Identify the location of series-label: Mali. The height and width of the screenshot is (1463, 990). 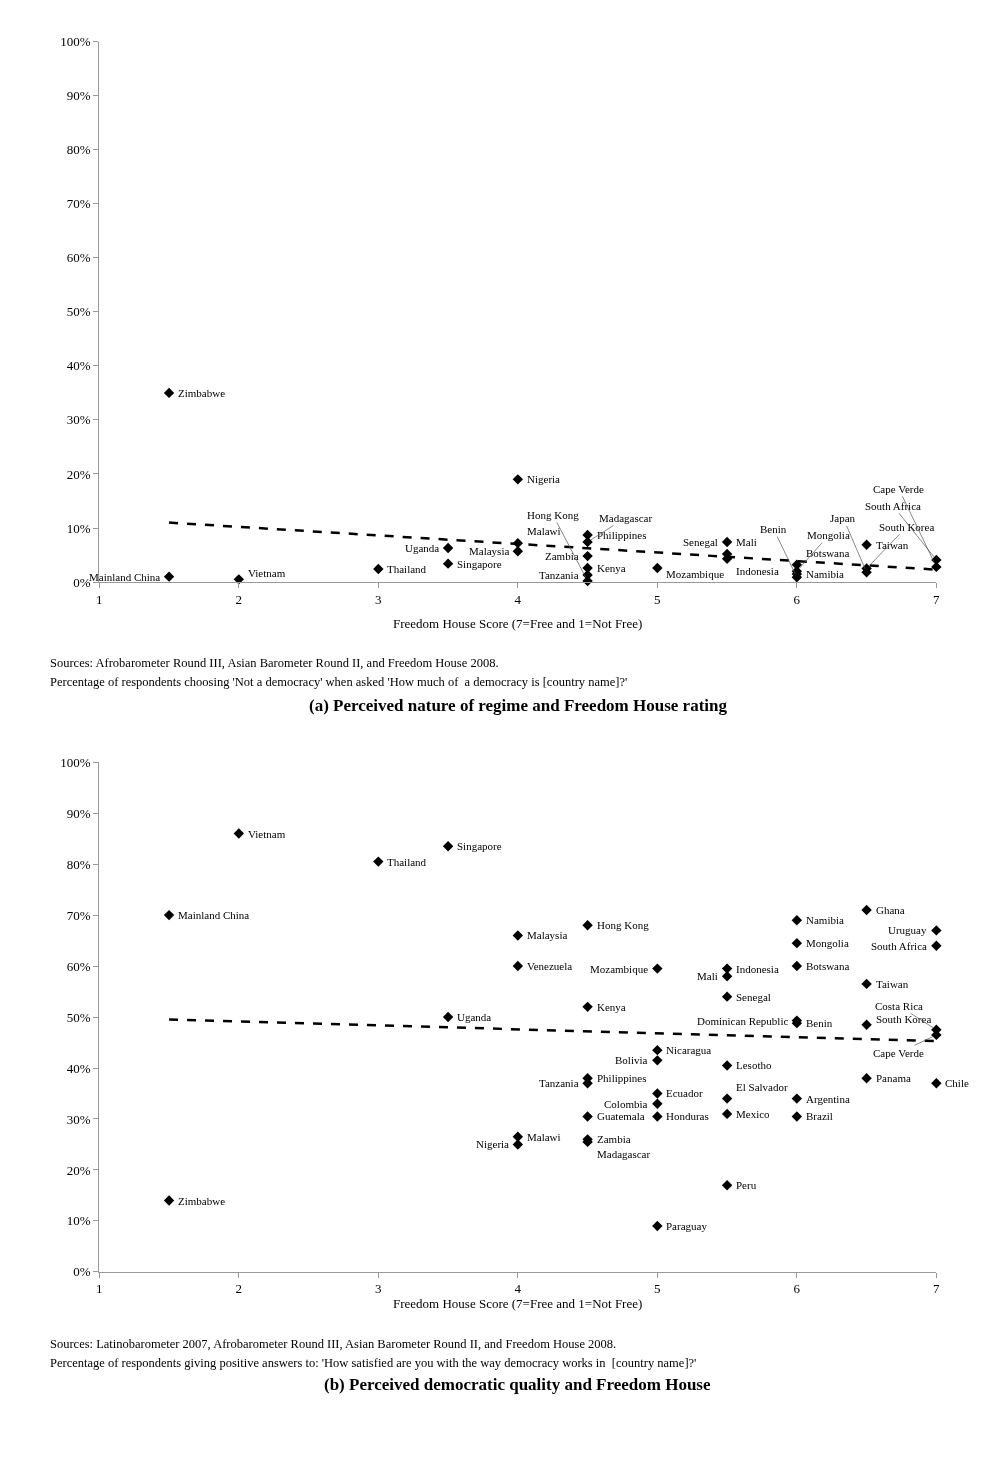
(746, 542).